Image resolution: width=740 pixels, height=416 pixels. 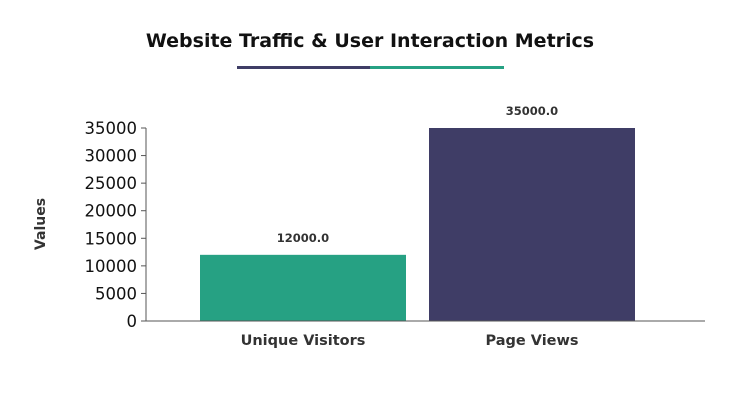 What do you see at coordinates (303, 341) in the screenshot?
I see `x-tick-label-0: Unique Visitors` at bounding box center [303, 341].